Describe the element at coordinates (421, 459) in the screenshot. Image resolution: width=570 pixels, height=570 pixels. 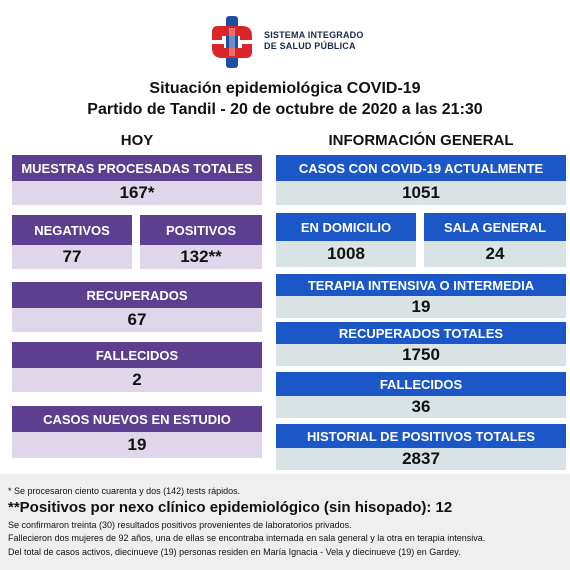
I see `historial-value: 2837` at that location.